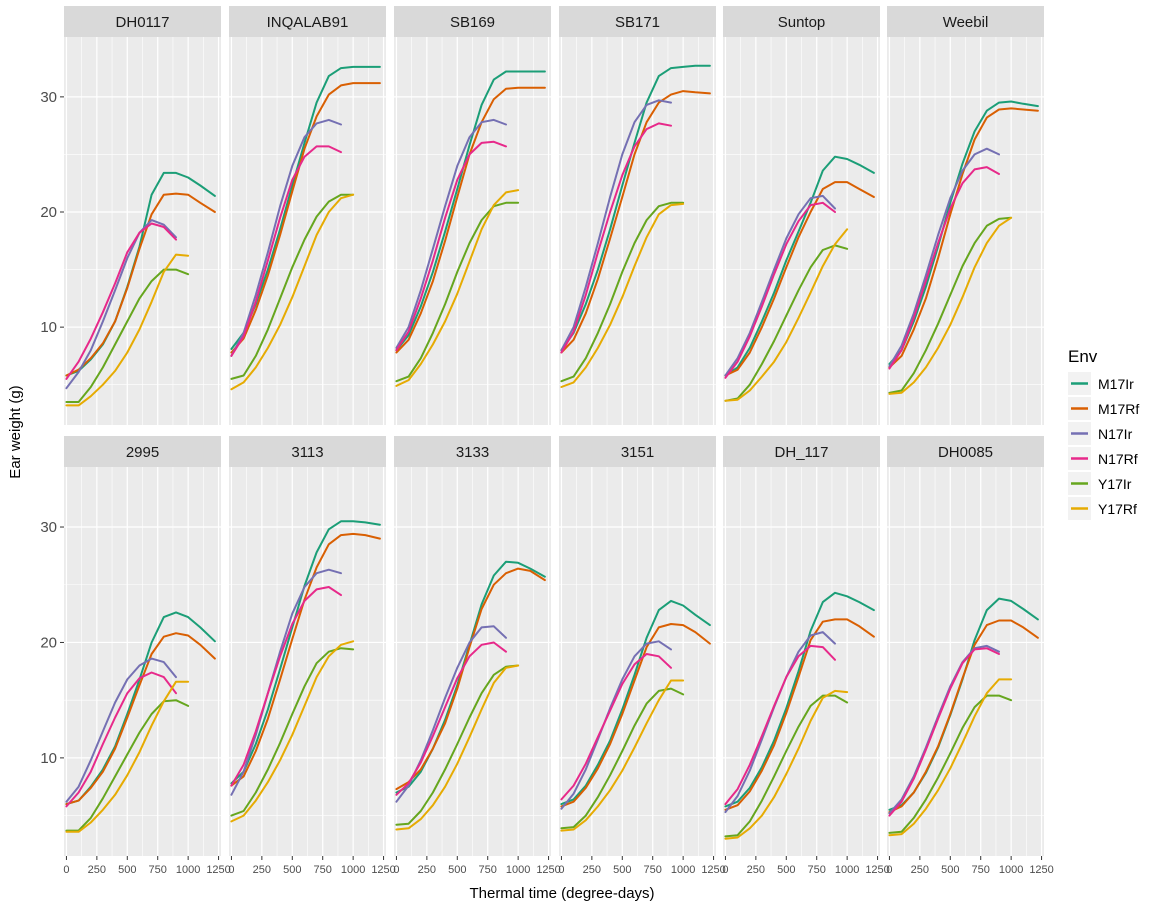 Image resolution: width=1162 pixels, height=907 pixels. I want to click on facet-panel-suntop: Suntop, so click(801, 215).